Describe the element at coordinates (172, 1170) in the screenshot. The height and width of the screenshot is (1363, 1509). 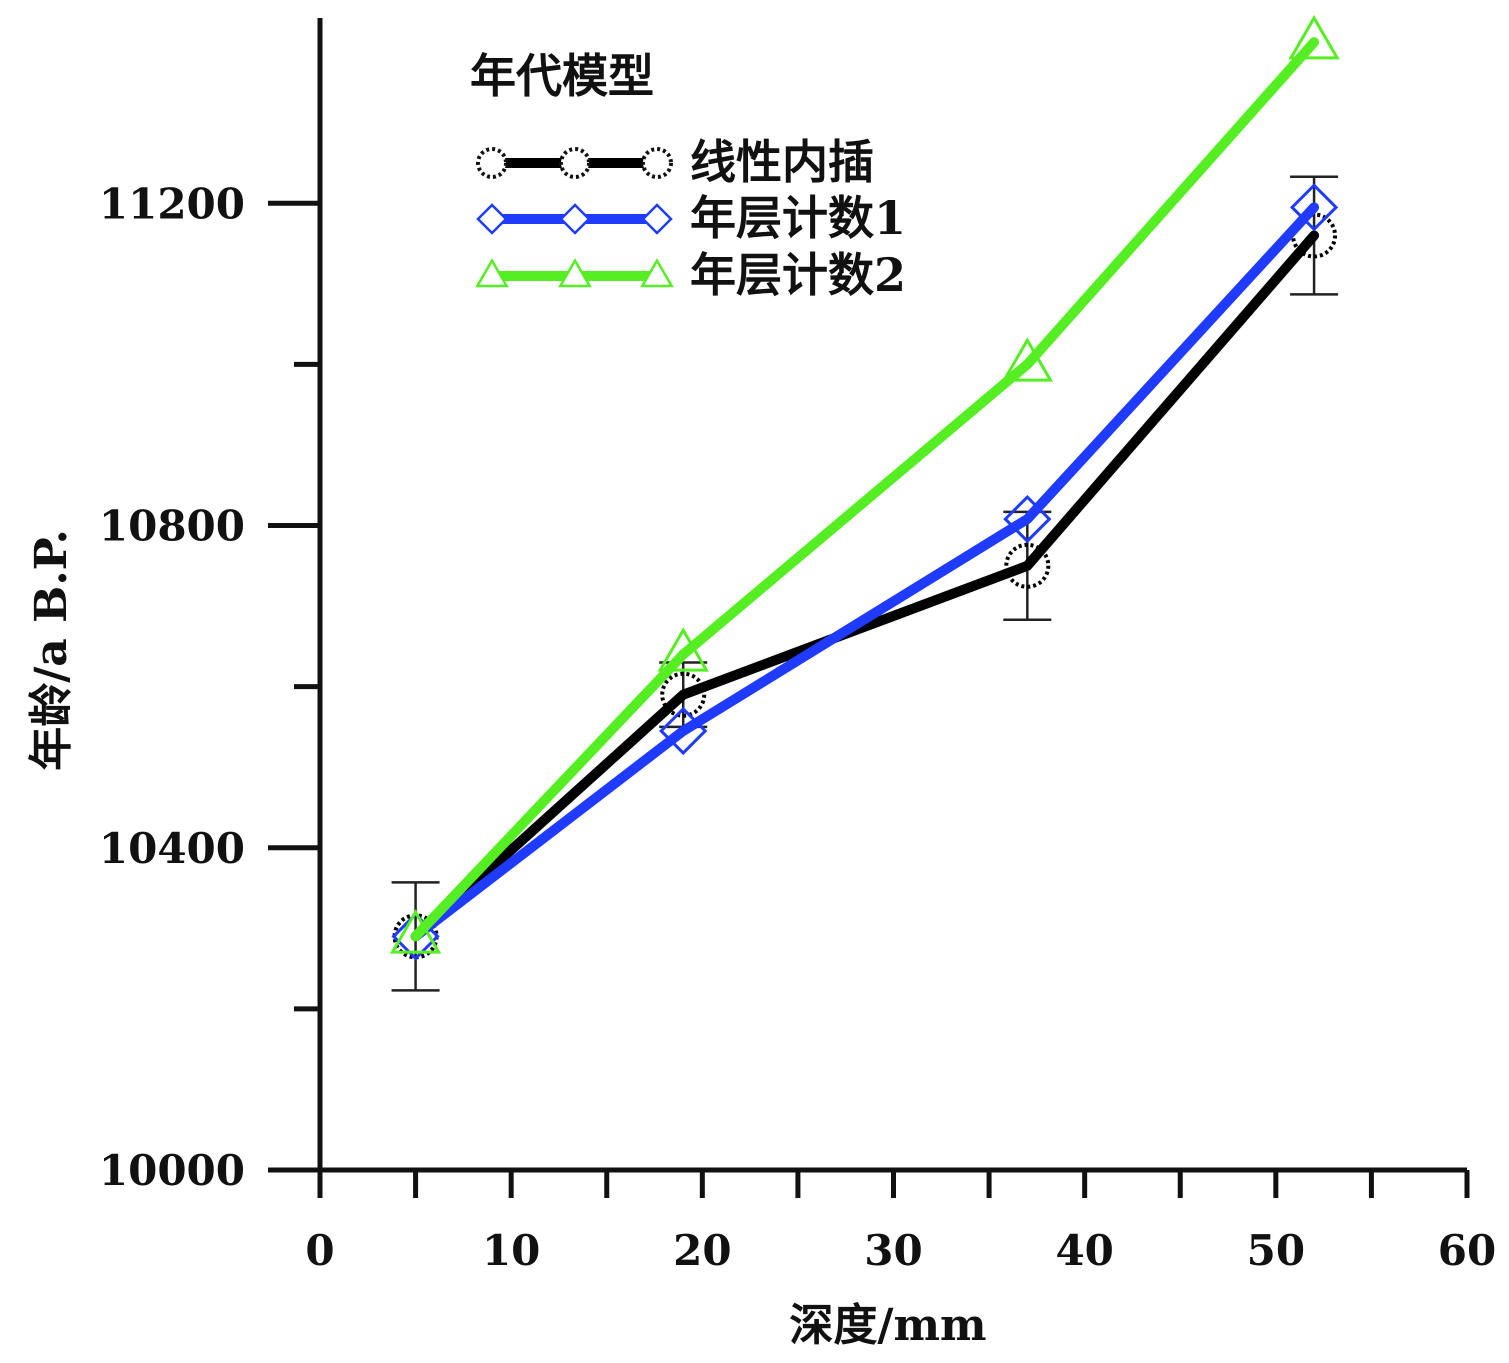
I see `y-tick-label: 10000` at that location.